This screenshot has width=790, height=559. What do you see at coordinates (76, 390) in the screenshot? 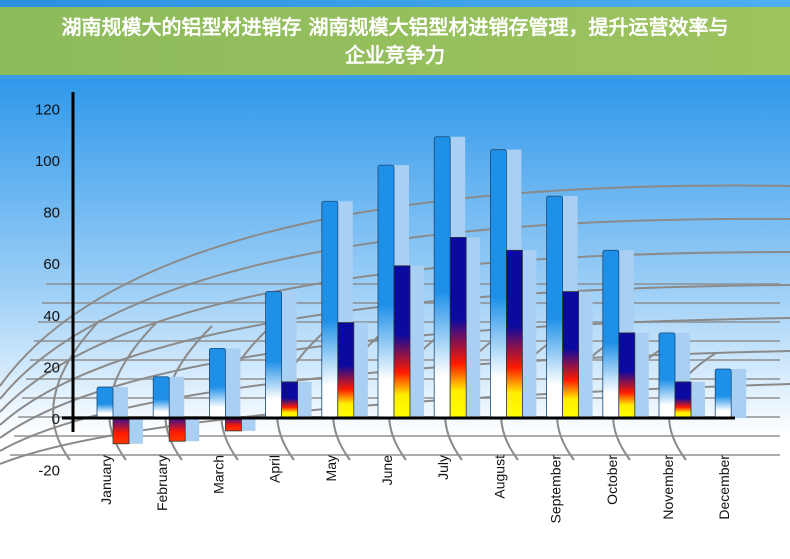
I see `grid-arc` at bounding box center [76, 390].